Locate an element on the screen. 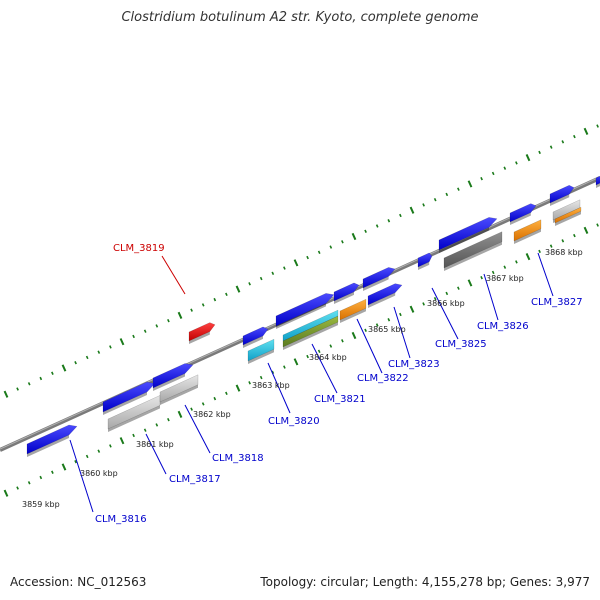  gene-label: CLM_3819 is located at coordinates (139, 248).